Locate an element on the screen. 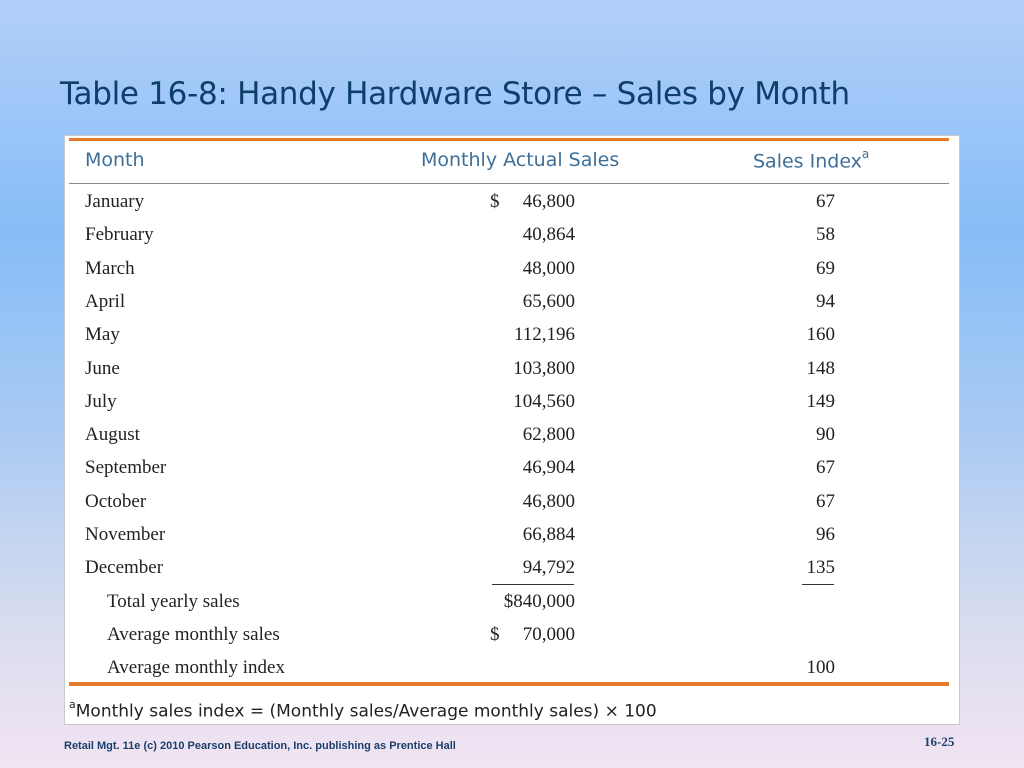 The image size is (1024, 768). sales-amount: 70,000 is located at coordinates (548, 634).